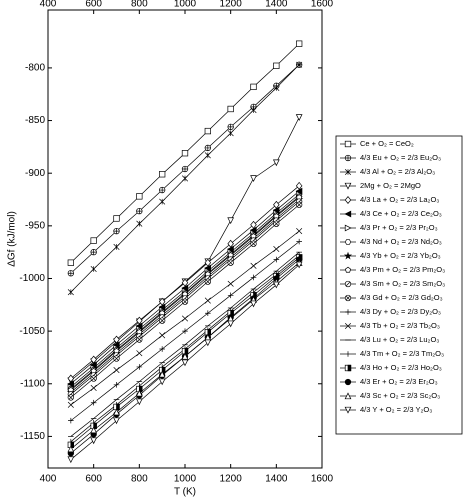 This screenshot has width=464, height=500. Describe the element at coordinates (401, 297) in the screenshot. I see `legend-label: 4/3 Gd + O₂ = 2/3 Gd₂O₃` at that location.